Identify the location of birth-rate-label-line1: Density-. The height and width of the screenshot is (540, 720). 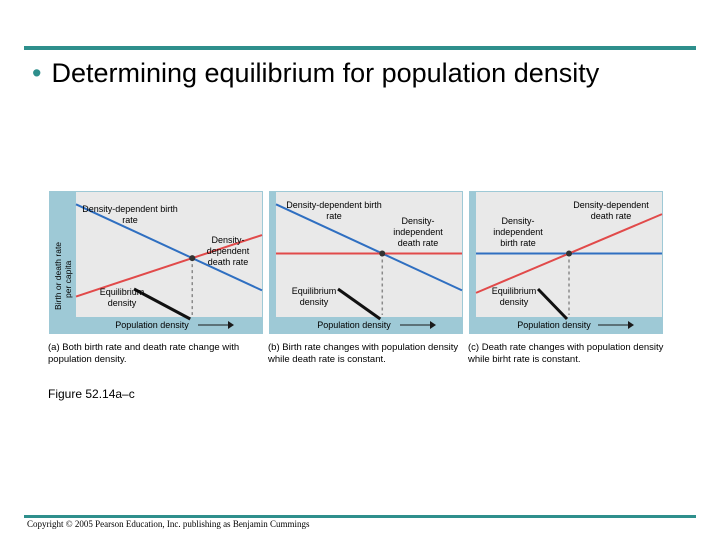
(517, 221).